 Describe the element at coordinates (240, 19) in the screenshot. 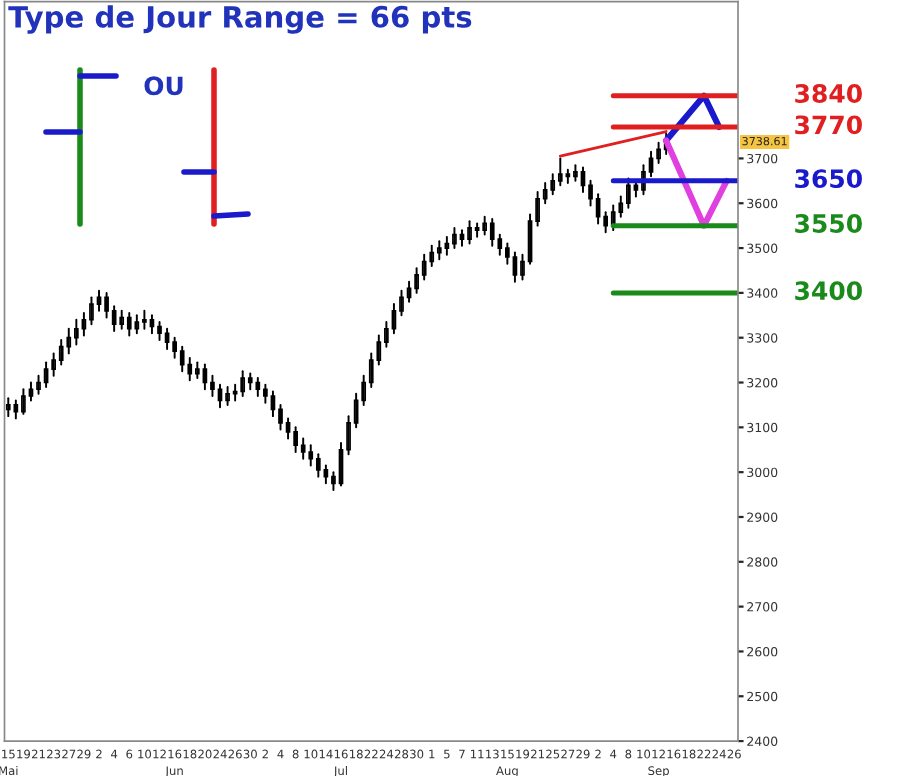

I see `chart-title: Type de Jour Range = 66 pts` at that location.